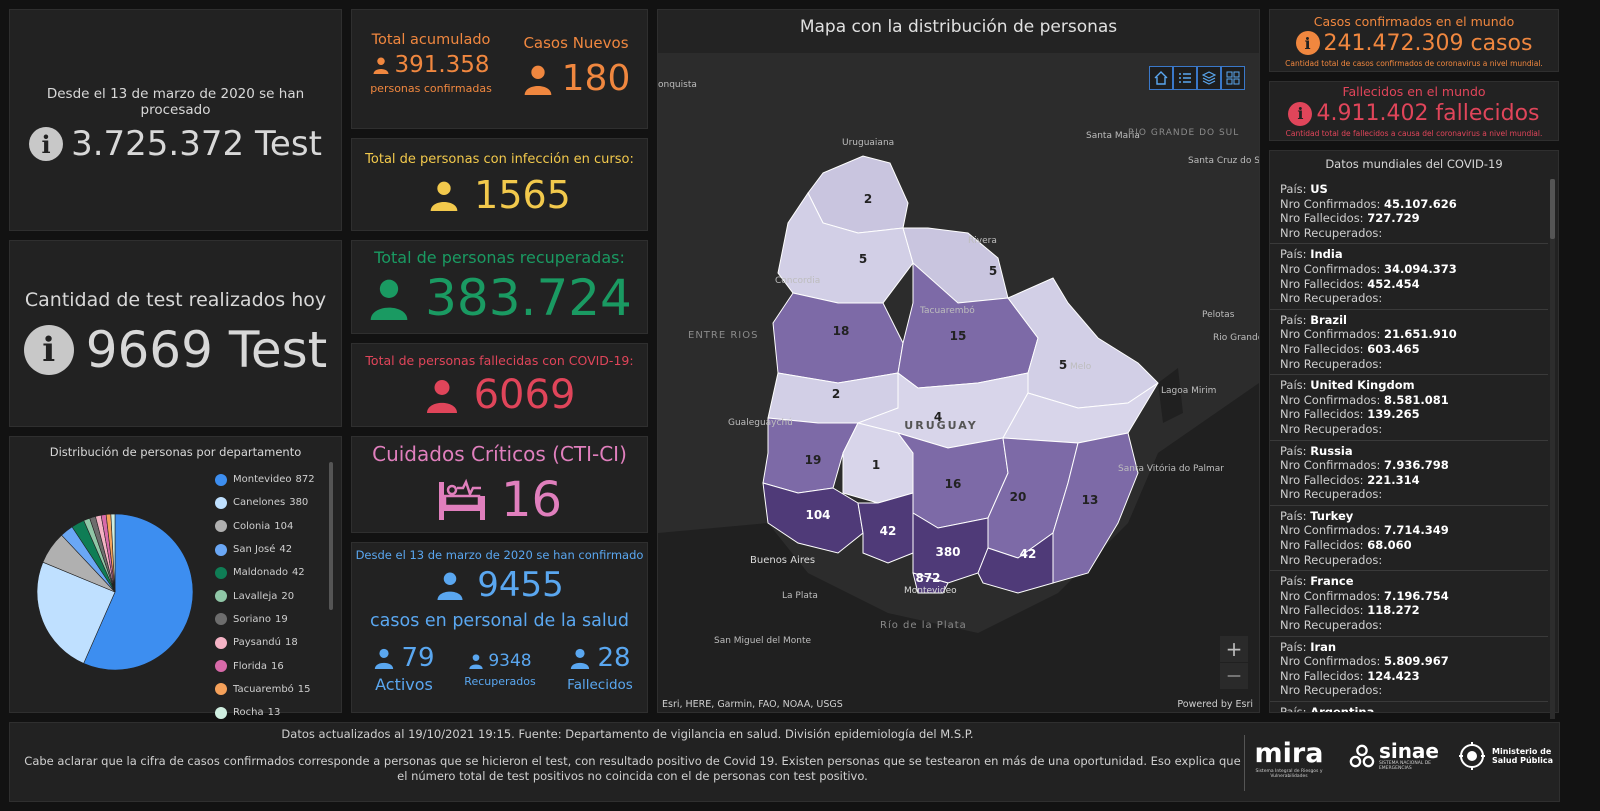  What do you see at coordinates (1408, 751) in the screenshot?
I see `sinae-logo-text: sinae` at bounding box center [1408, 751].